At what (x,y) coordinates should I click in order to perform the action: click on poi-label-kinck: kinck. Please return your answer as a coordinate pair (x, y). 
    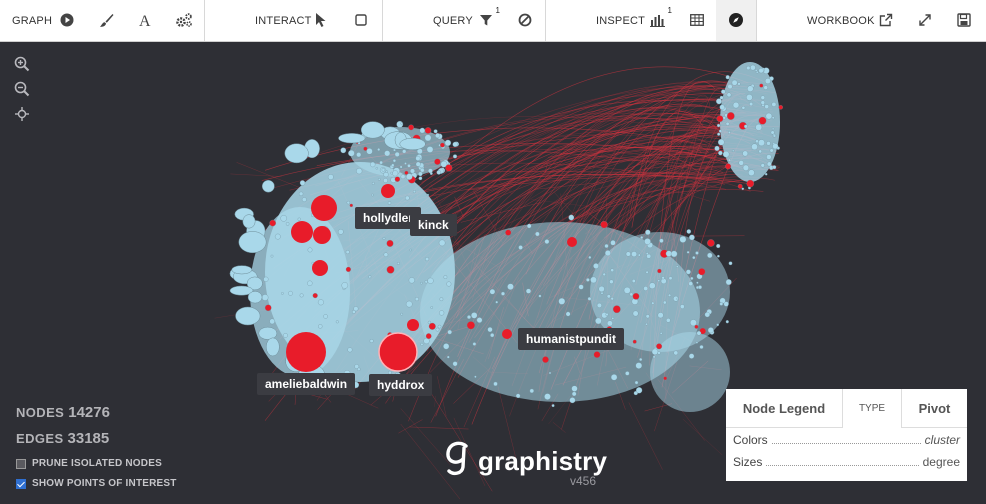
    Looking at the image, I should click on (433, 225).